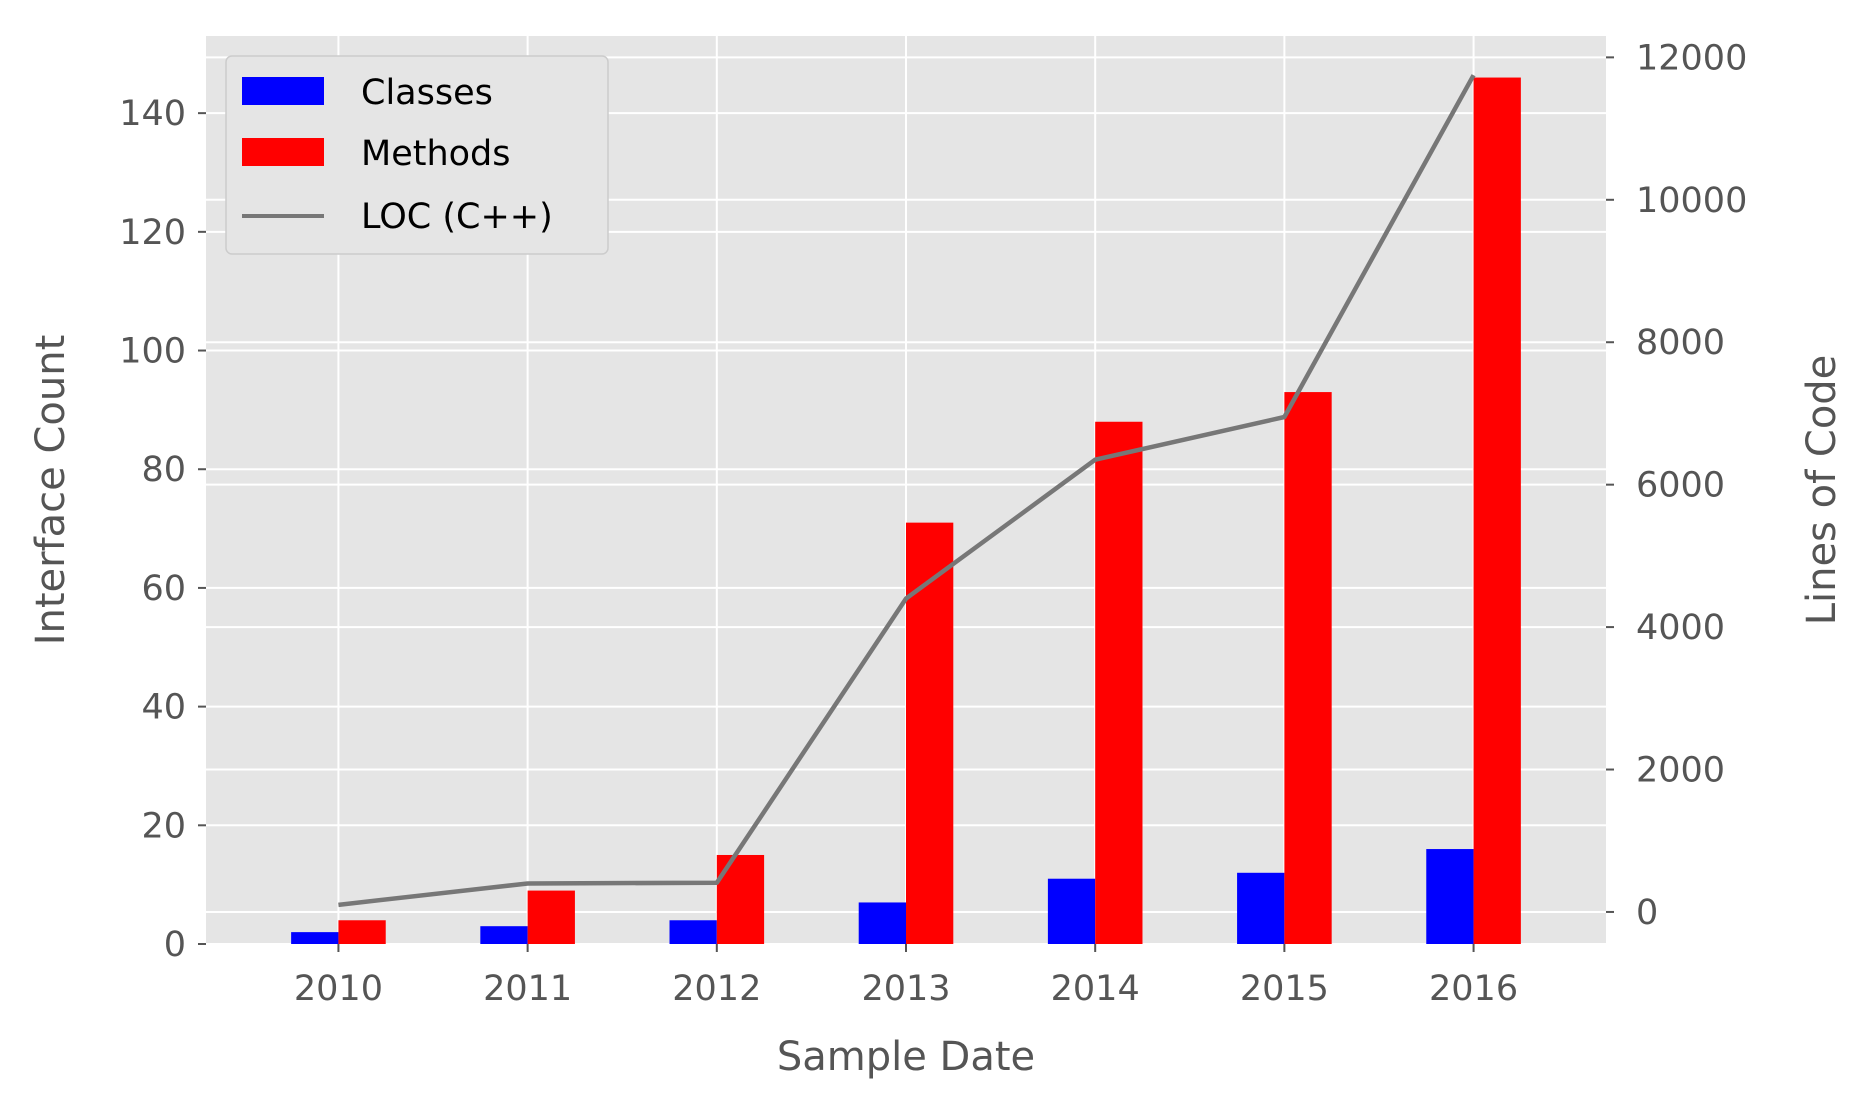 This screenshot has width=1854, height=1105. What do you see at coordinates (427, 93) in the screenshot?
I see `legend-label-classes: Classes` at bounding box center [427, 93].